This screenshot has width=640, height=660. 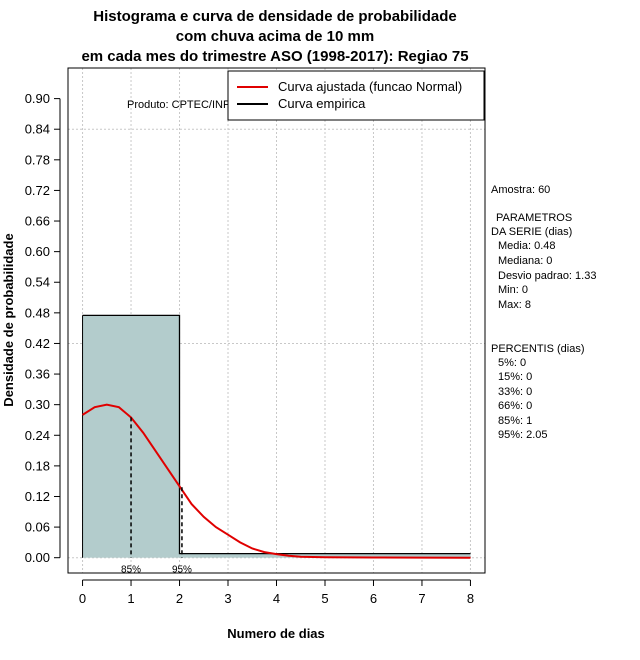 What do you see at coordinates (37, 159) in the screenshot?
I see `y-tick-label-13: 0.78` at bounding box center [37, 159].